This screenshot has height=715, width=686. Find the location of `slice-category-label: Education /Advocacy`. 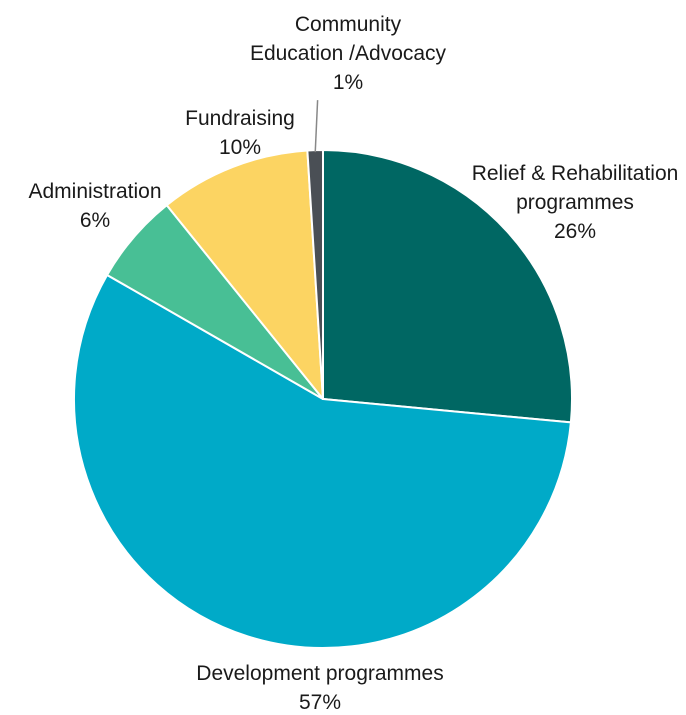

slice-category-label: Education /Advocacy is located at coordinates (348, 53).